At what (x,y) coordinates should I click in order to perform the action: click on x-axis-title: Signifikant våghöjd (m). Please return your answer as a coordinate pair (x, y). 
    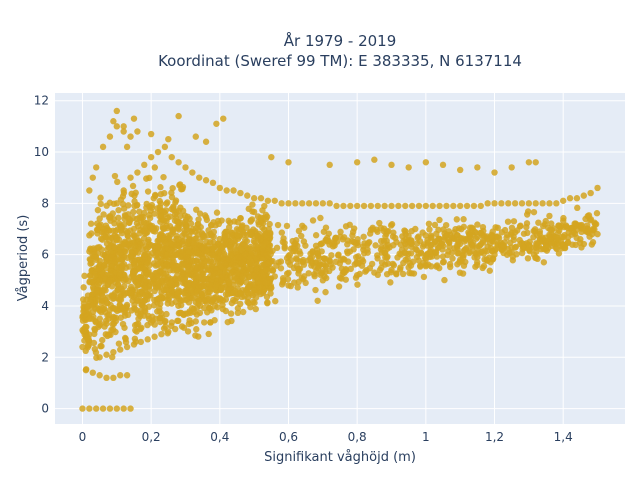
    Looking at the image, I should click on (340, 457).